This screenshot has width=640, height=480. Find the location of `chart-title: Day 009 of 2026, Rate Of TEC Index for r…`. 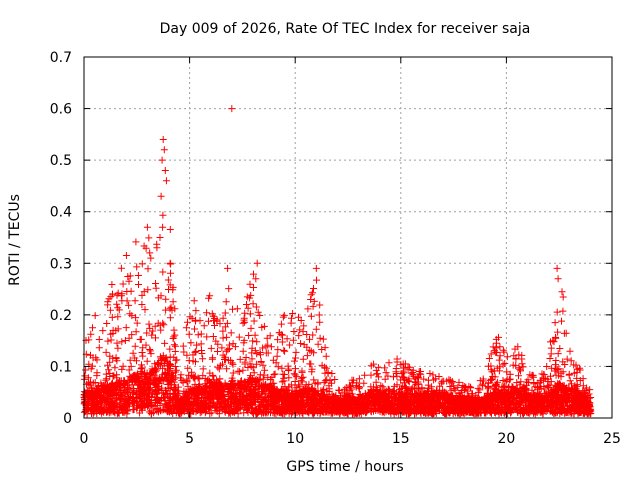

chart-title: Day 009 of 2026, Rate Of TEC Index for r… is located at coordinates (345, 29).